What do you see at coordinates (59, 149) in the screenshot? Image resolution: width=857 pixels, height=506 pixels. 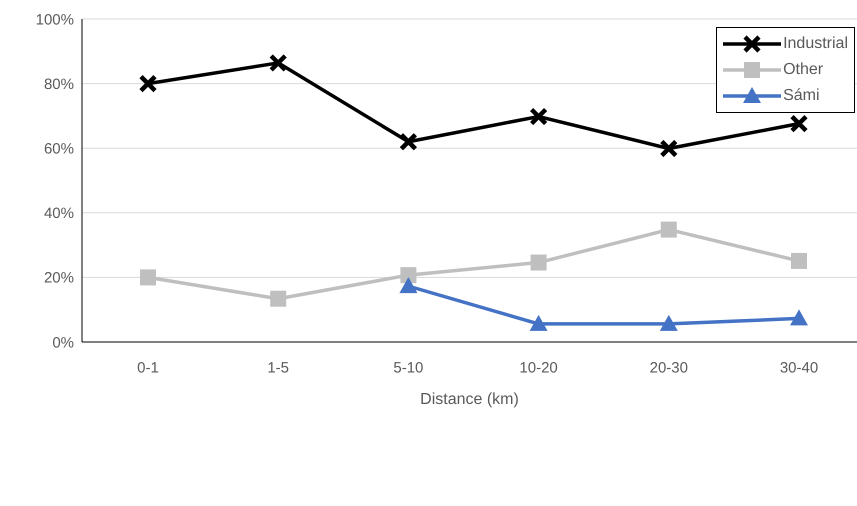 I see `y-tick-label: 60%` at bounding box center [59, 149].